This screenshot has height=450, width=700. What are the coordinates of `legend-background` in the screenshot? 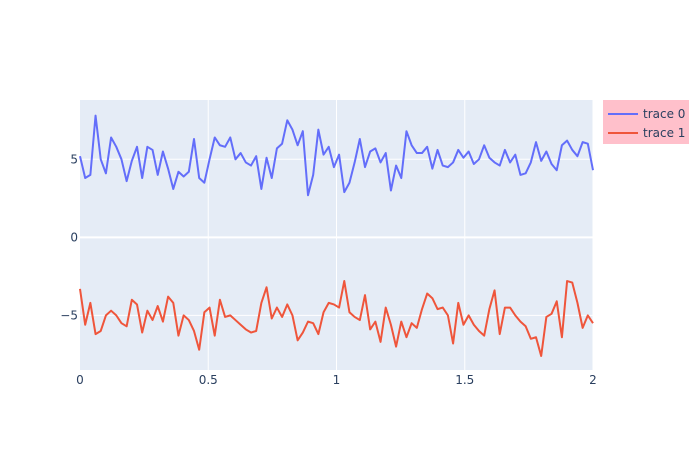 It's located at (646, 122).